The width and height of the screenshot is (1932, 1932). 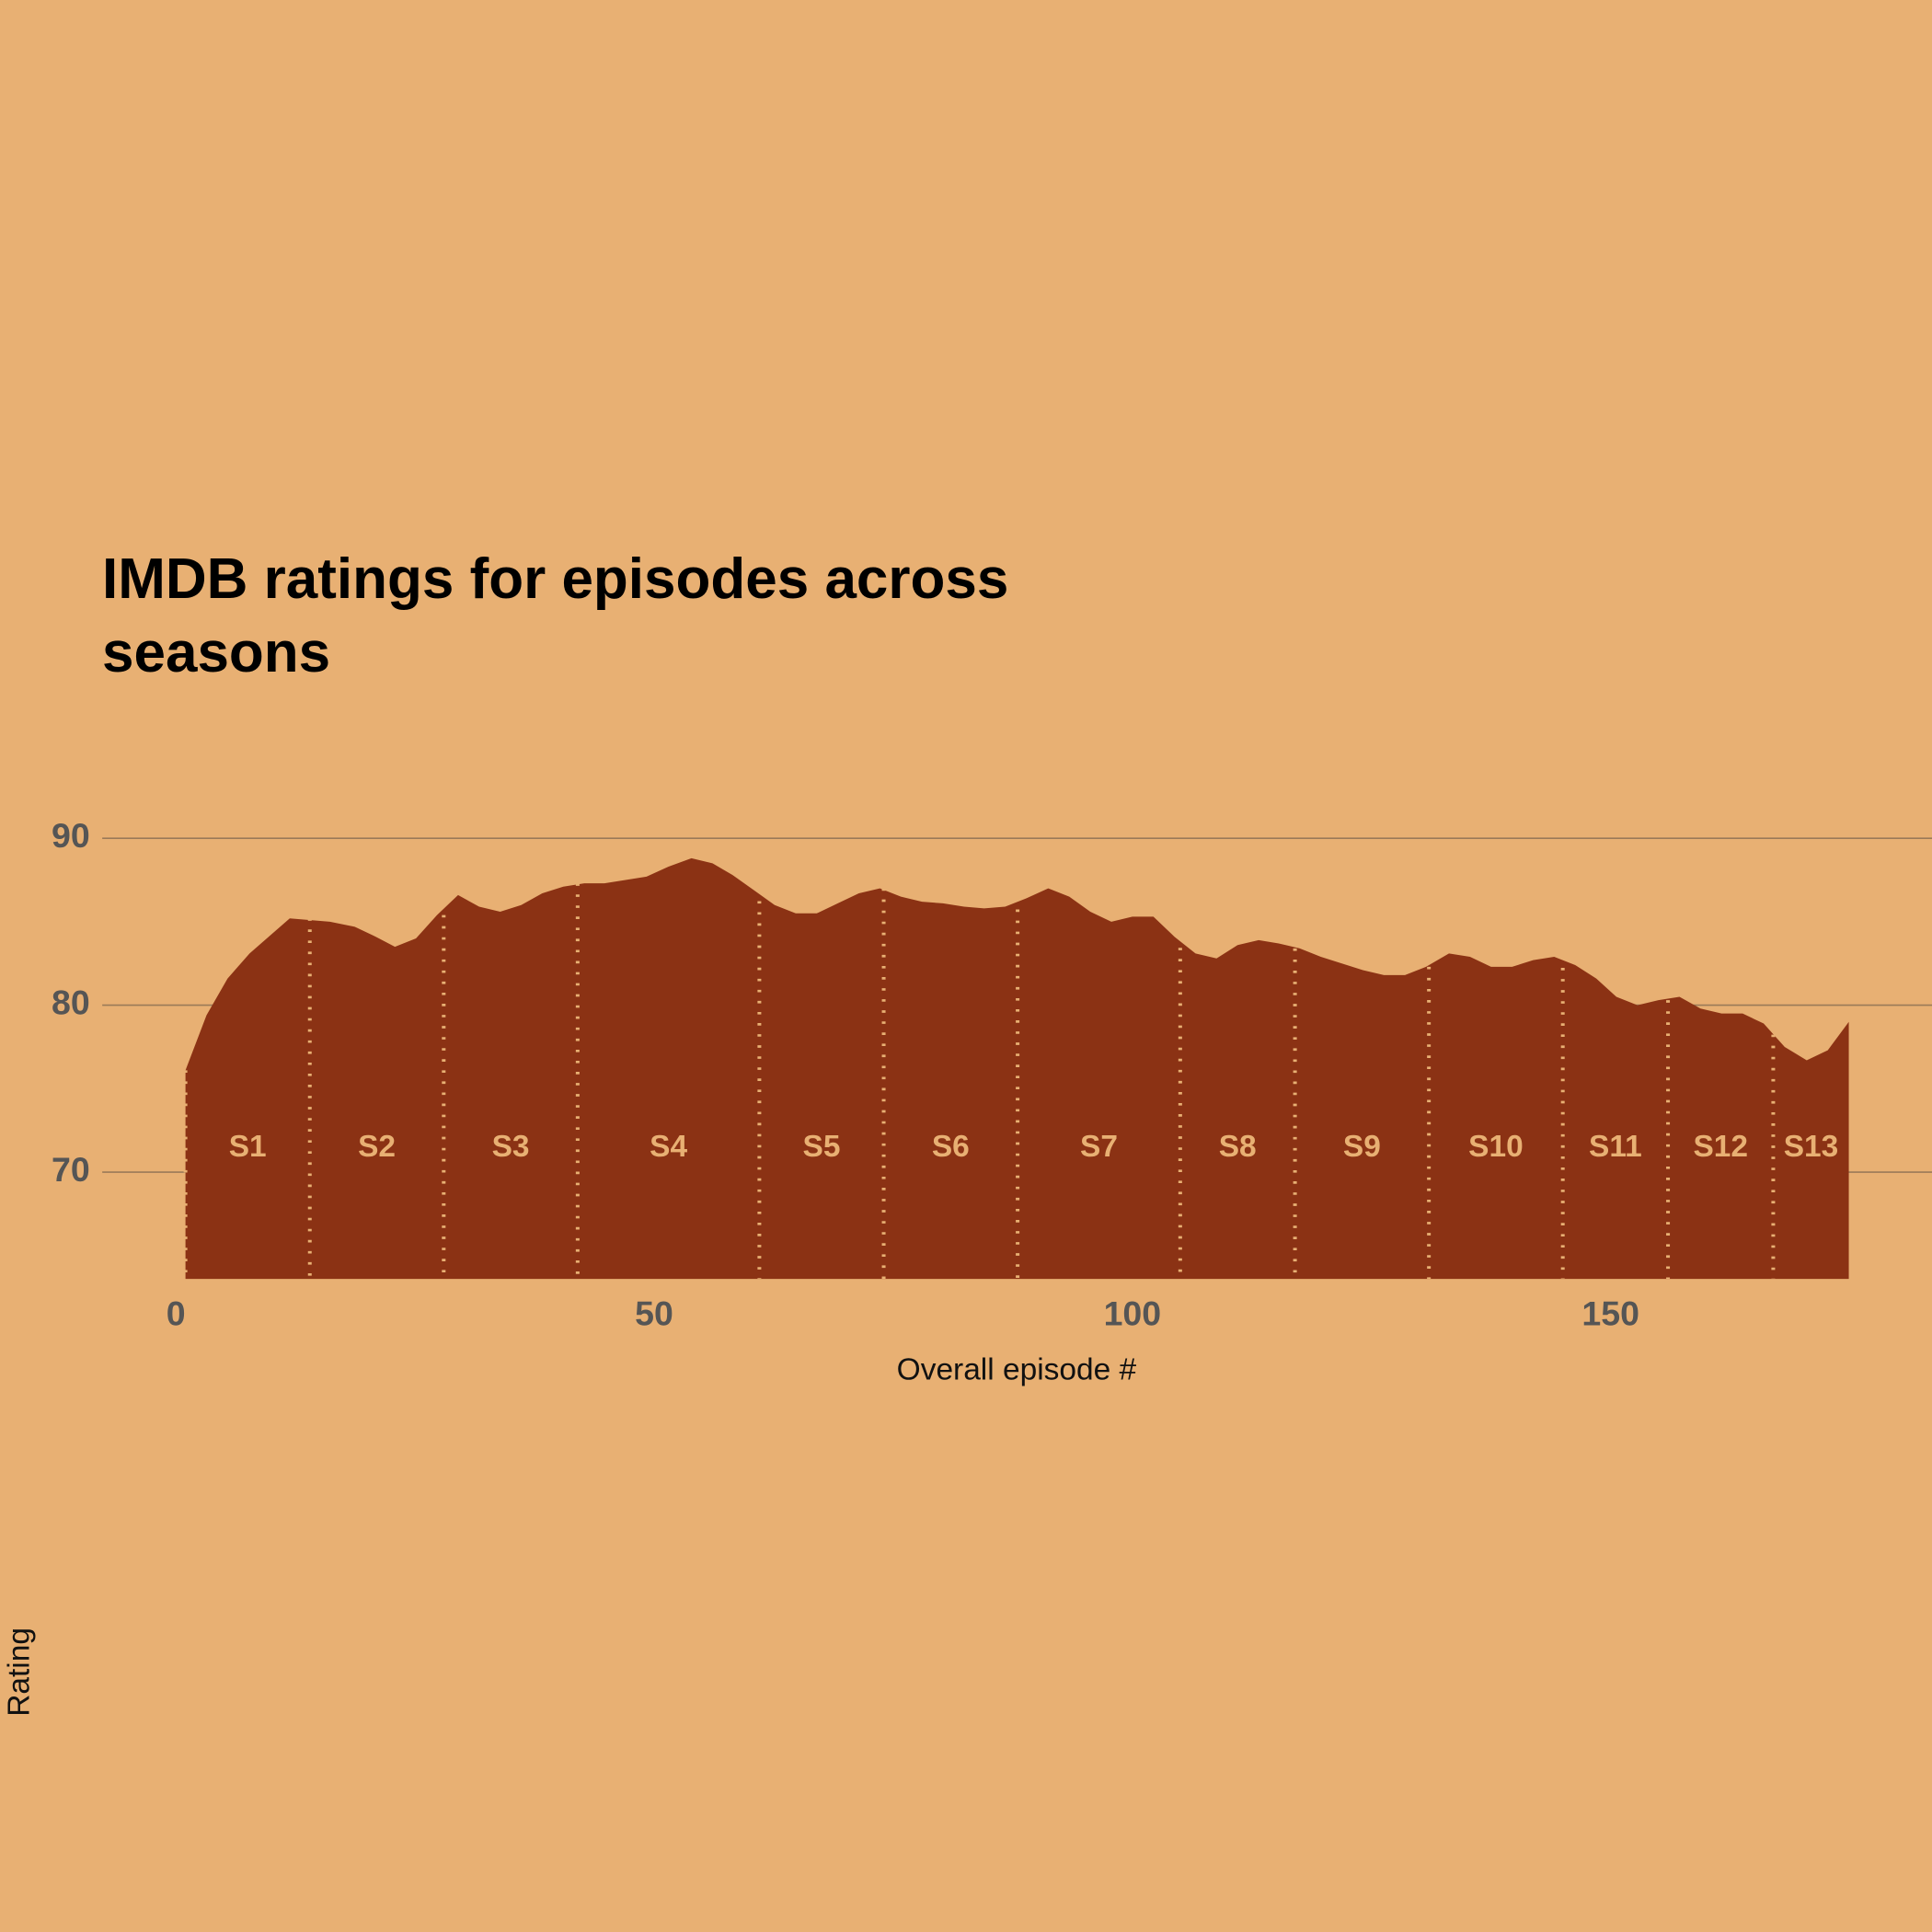 I want to click on x-tick-label: 0, so click(x=176, y=1313).